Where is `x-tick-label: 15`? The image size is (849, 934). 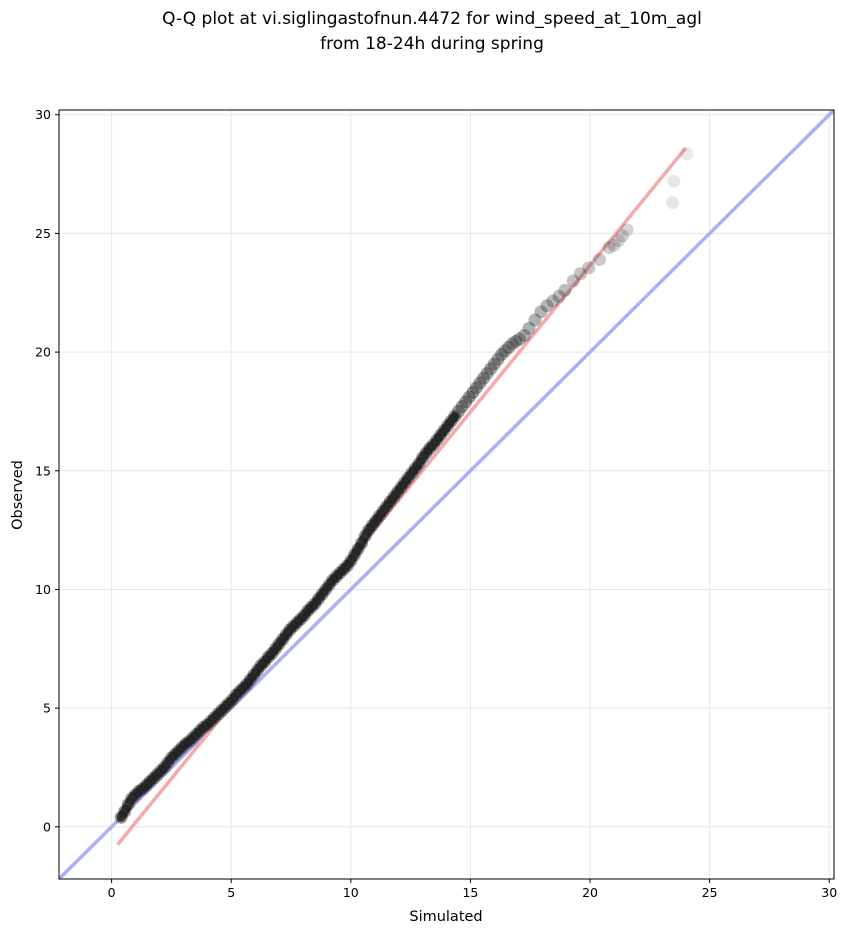 x-tick-label: 15 is located at coordinates (470, 892).